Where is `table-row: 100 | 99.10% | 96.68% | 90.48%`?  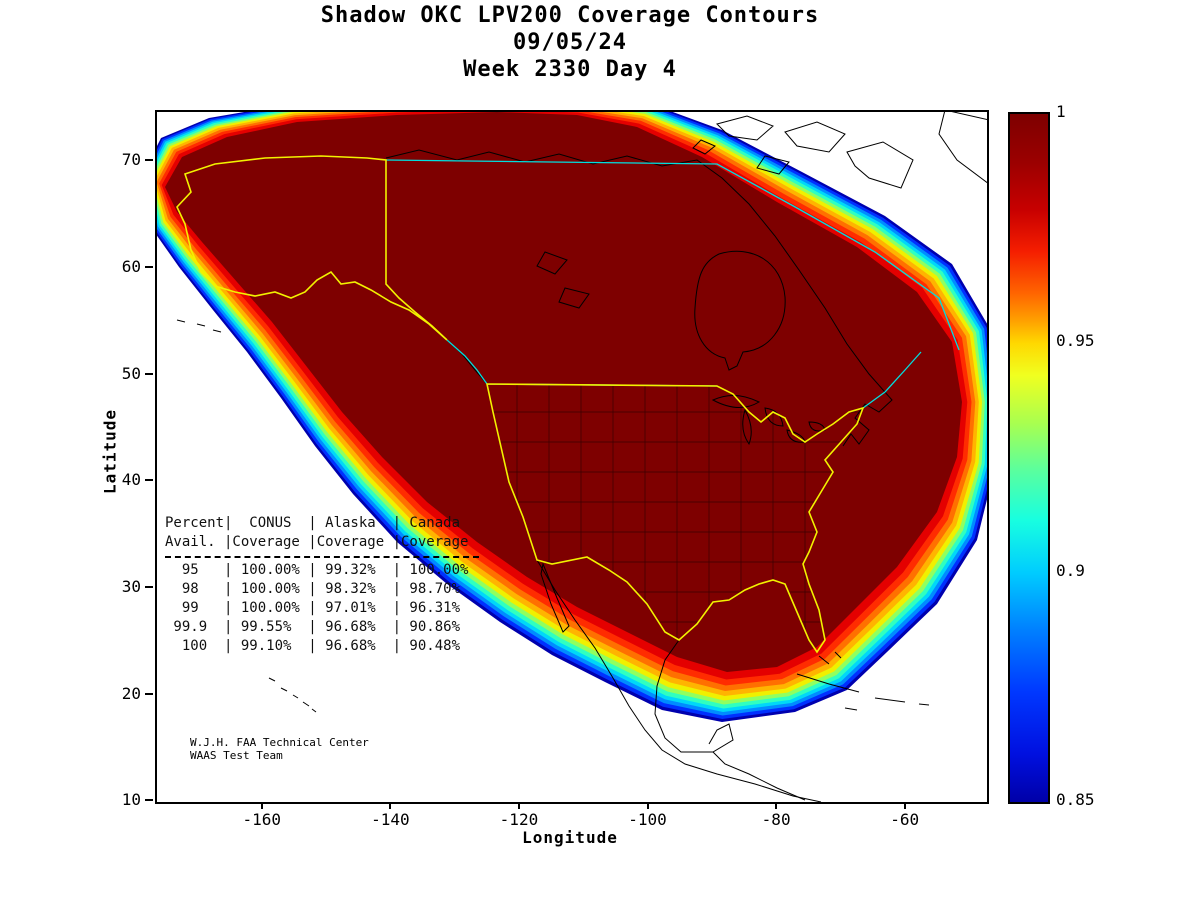 table-row: 100 | 99.10% | 96.68% | 90.48% is located at coordinates (321, 646).